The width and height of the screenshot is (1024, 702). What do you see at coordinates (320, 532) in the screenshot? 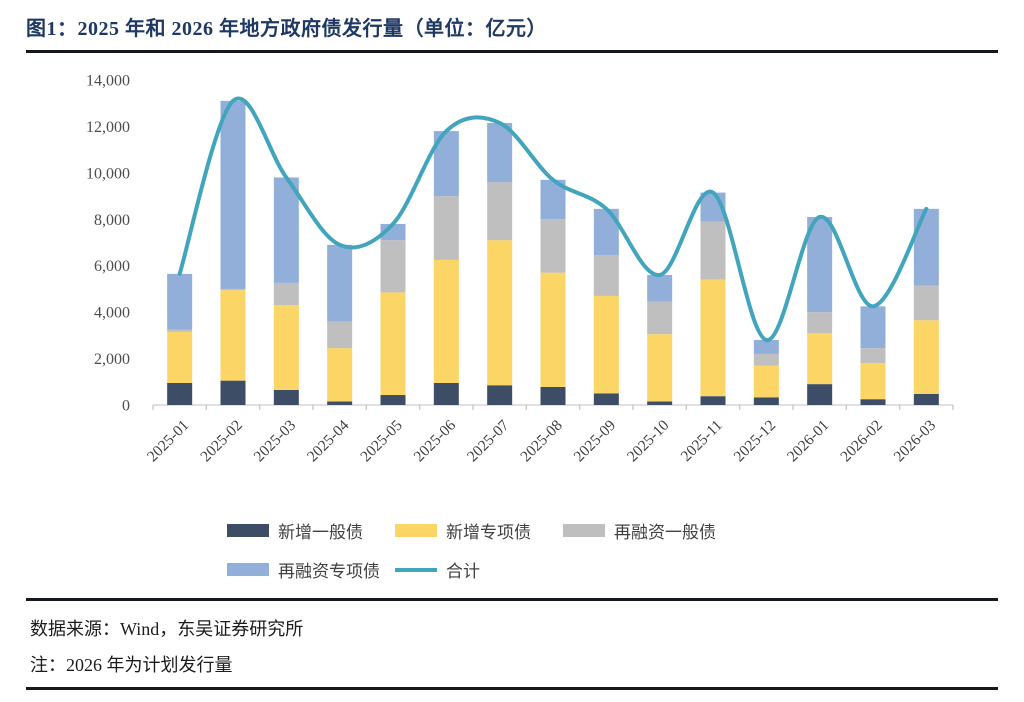
I see `legend-label: 新增一般债` at bounding box center [320, 532].